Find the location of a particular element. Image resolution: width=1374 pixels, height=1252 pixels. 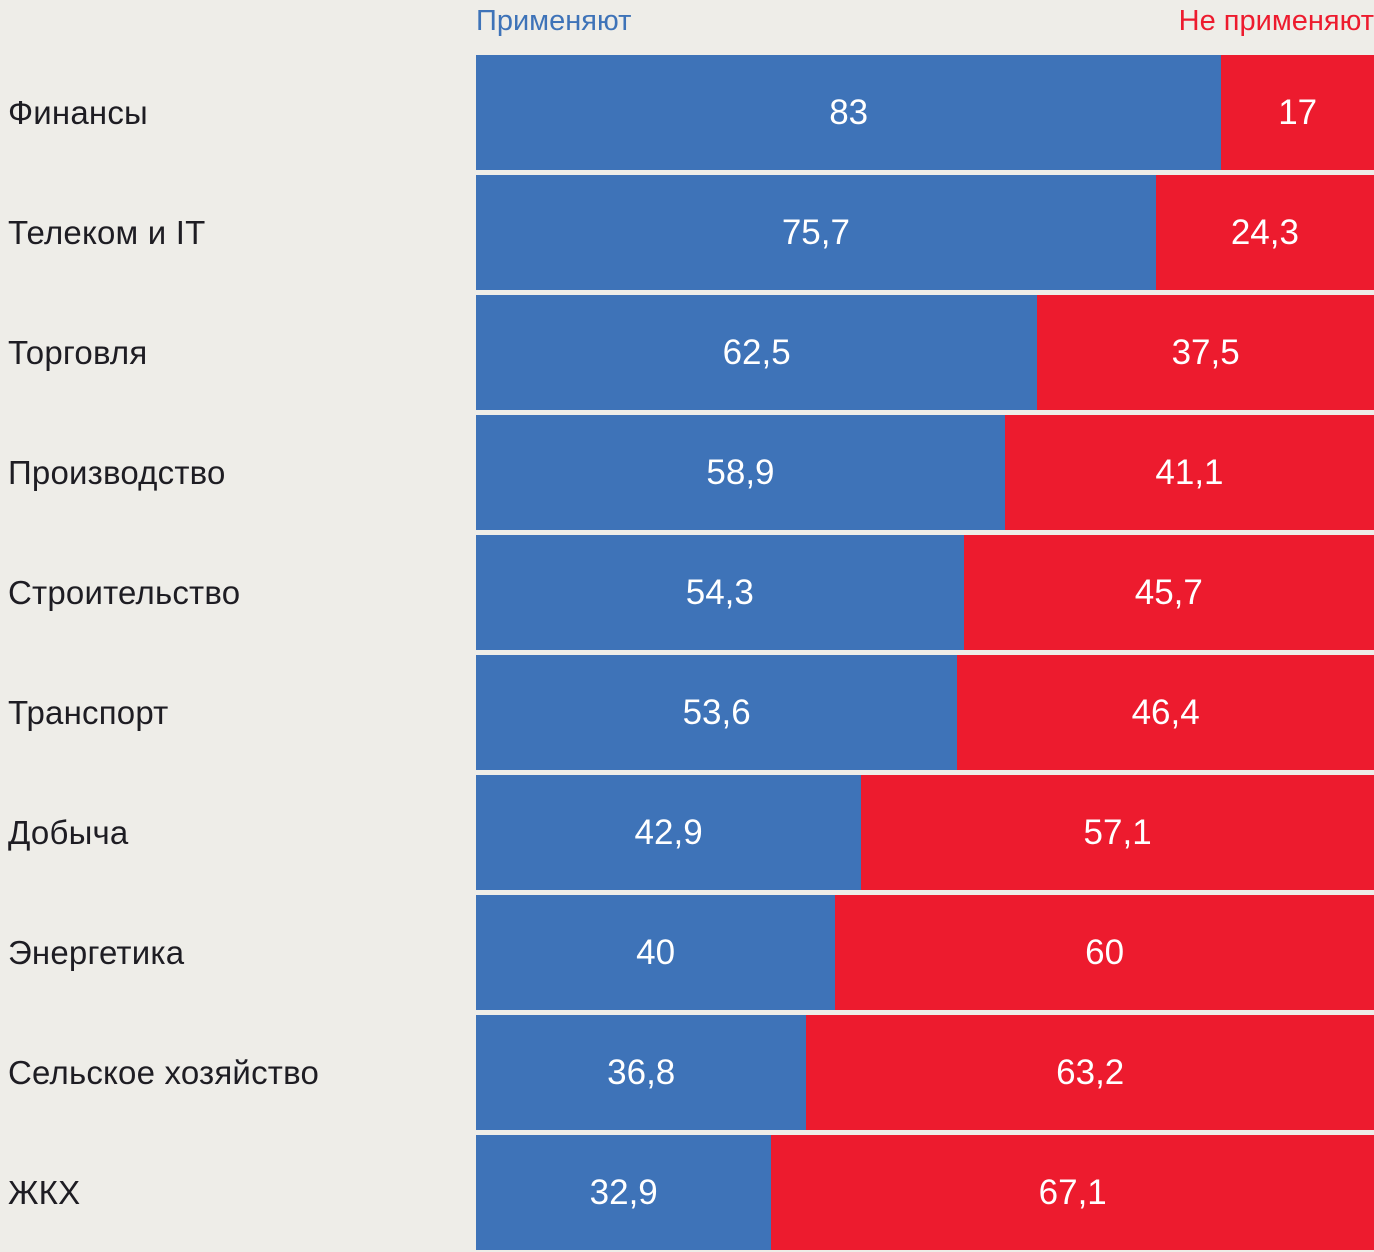

category-label: ЖКХ is located at coordinates (44, 1192).